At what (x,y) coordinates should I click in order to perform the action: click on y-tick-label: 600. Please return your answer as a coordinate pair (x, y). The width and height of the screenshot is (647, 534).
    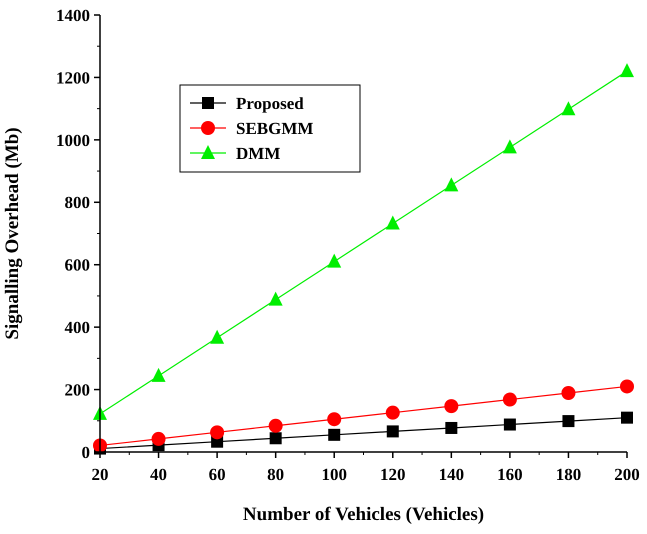
    Looking at the image, I should click on (77, 265).